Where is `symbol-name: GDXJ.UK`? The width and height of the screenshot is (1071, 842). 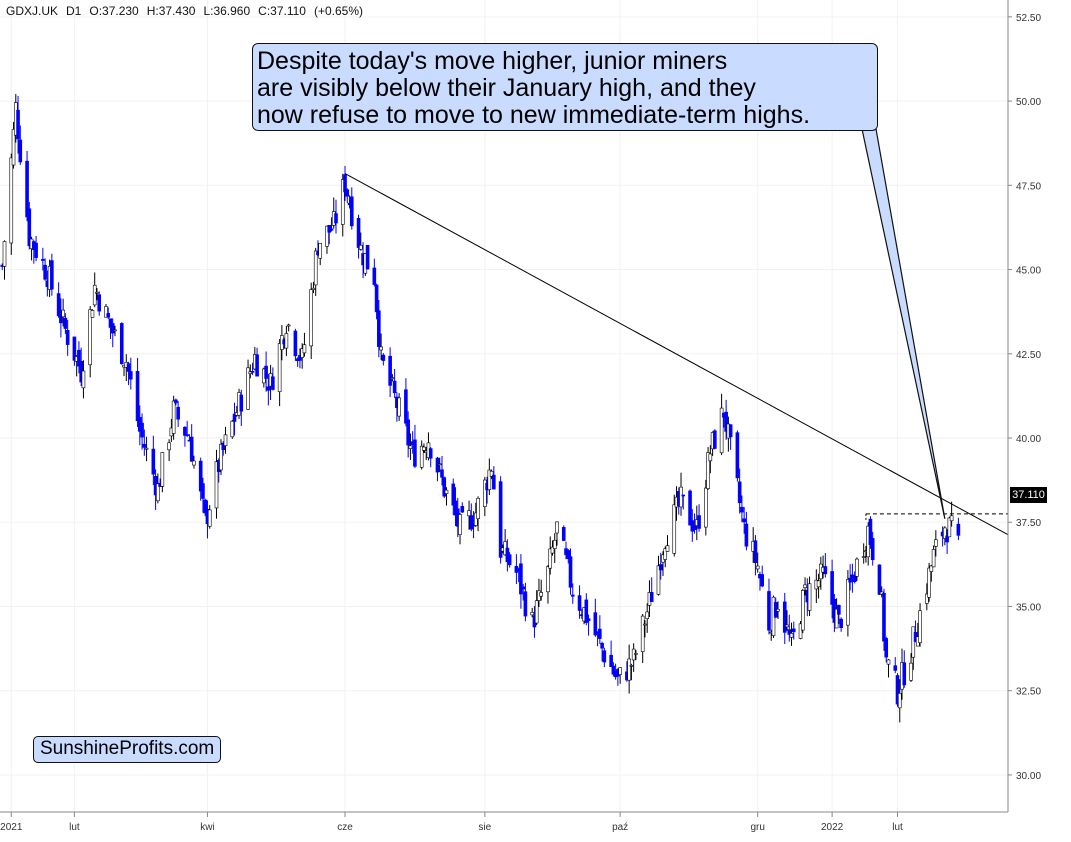 symbol-name: GDXJ.UK is located at coordinates (32, 11).